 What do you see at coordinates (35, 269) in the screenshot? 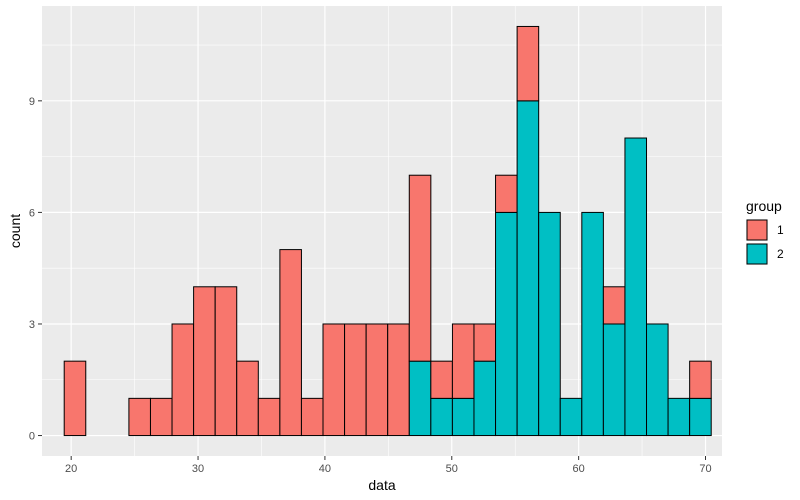
I see `y-axis: 0 3 6 9` at bounding box center [35, 269].